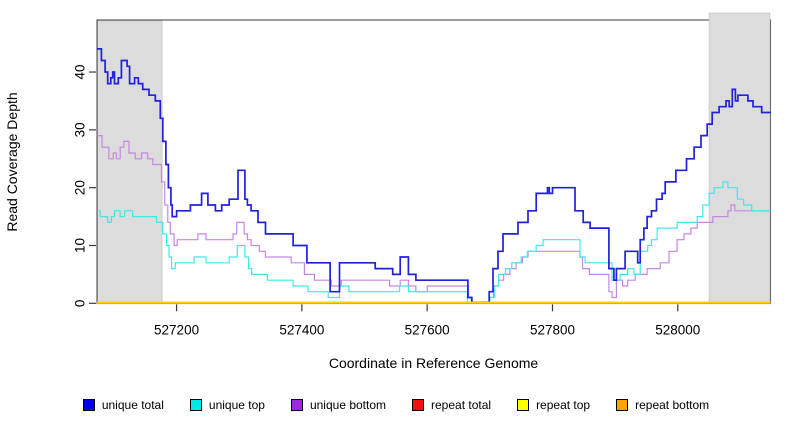  I want to click on legend-item-unique-total: unique total, so click(123, 405).